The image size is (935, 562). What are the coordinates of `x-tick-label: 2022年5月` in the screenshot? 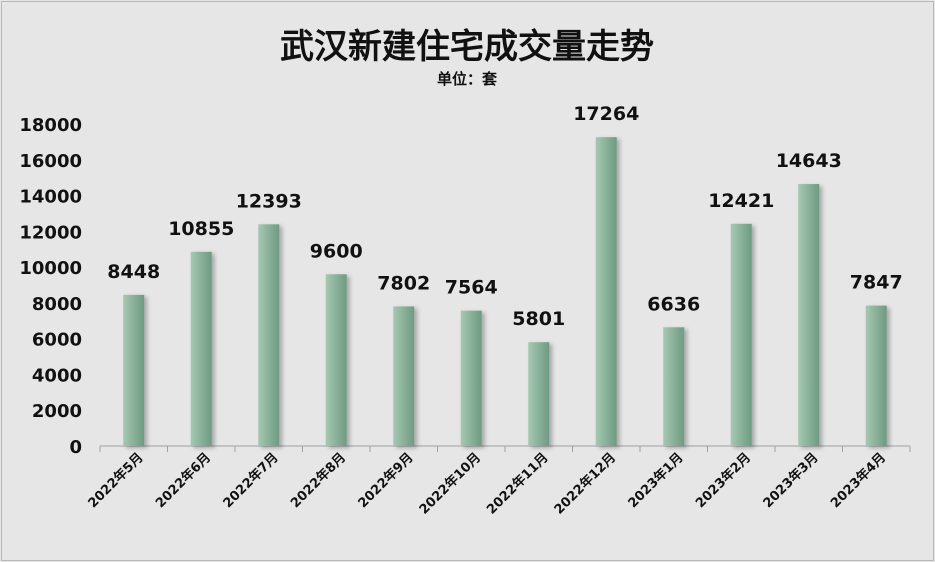 It's located at (116, 481).